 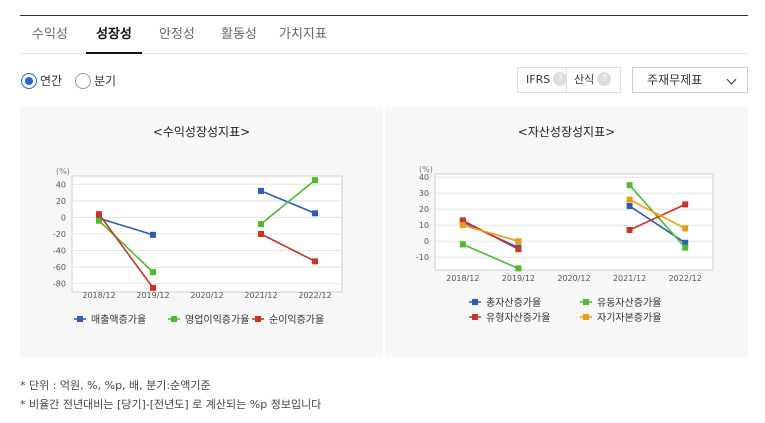 I want to click on x-tick-label: 2020/12, so click(x=573, y=278).